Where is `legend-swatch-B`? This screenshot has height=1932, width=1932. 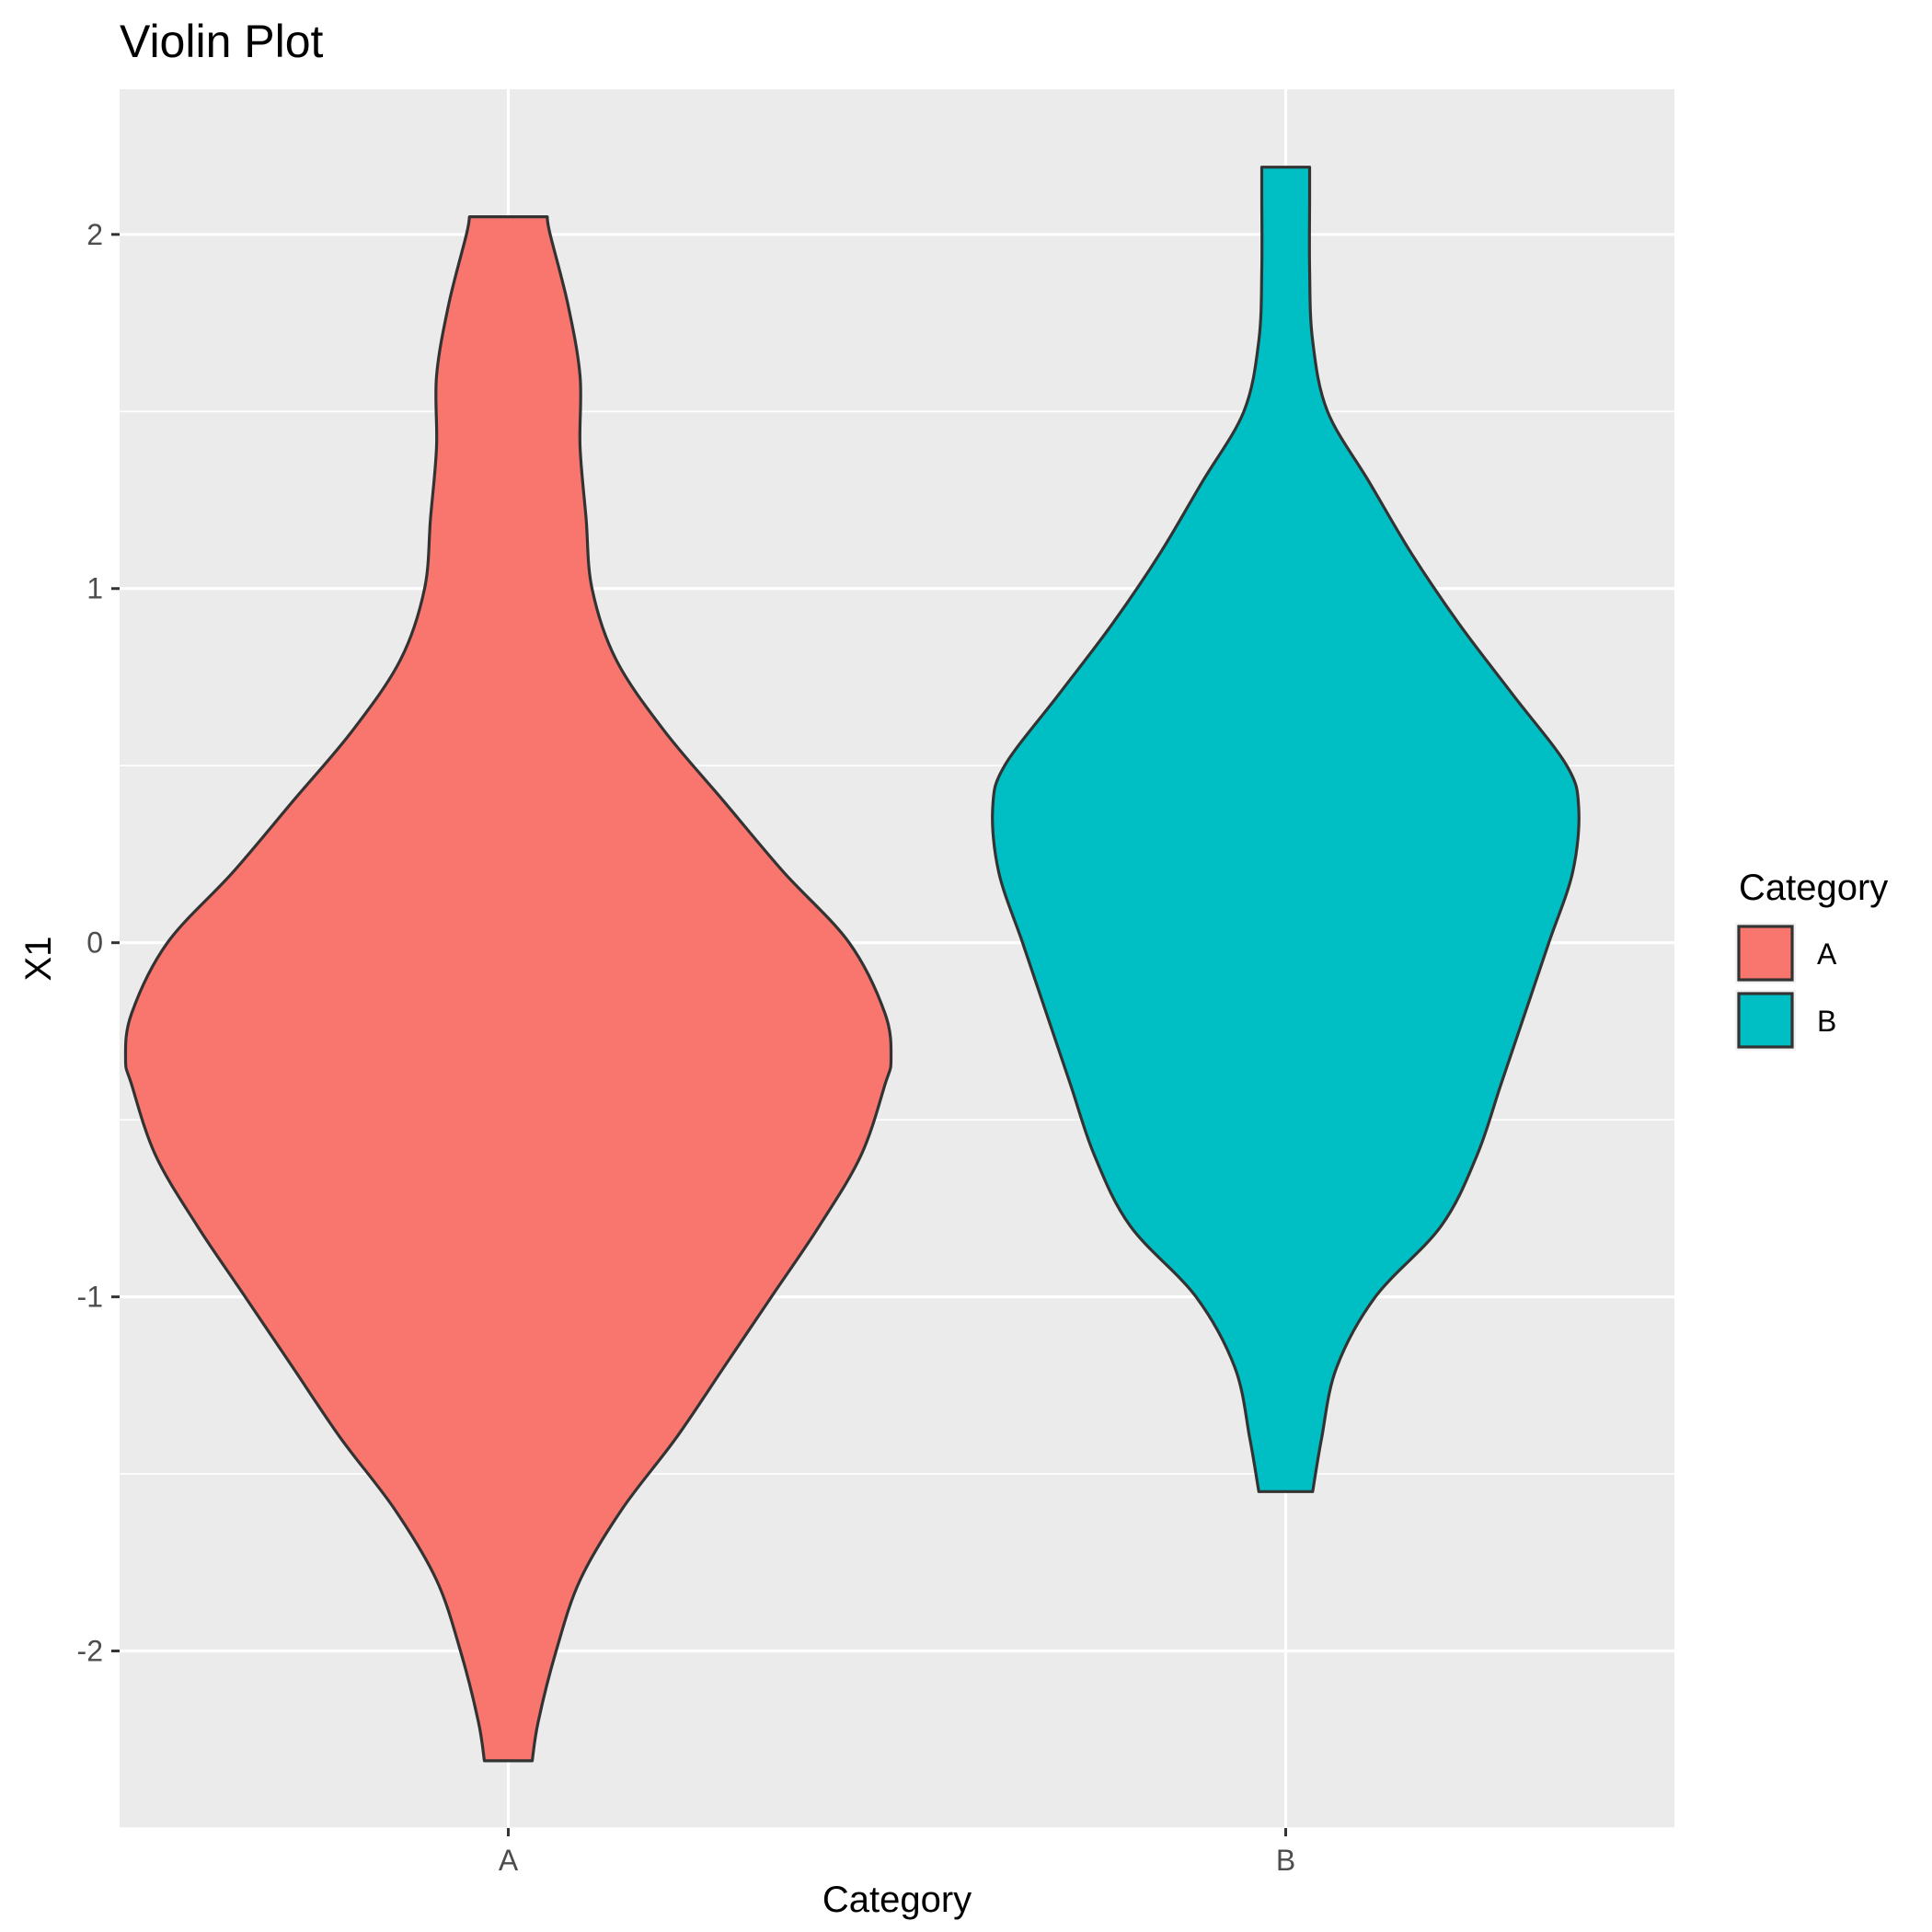
legend-swatch-B is located at coordinates (1765, 1020).